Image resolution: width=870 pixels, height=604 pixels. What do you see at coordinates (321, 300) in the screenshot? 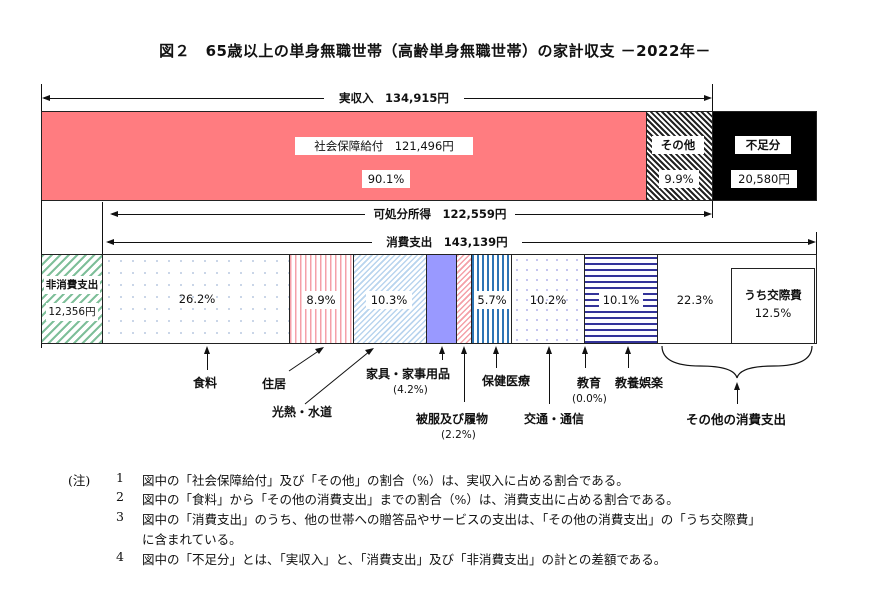
I see `housing-pct: 8.9%` at bounding box center [321, 300].